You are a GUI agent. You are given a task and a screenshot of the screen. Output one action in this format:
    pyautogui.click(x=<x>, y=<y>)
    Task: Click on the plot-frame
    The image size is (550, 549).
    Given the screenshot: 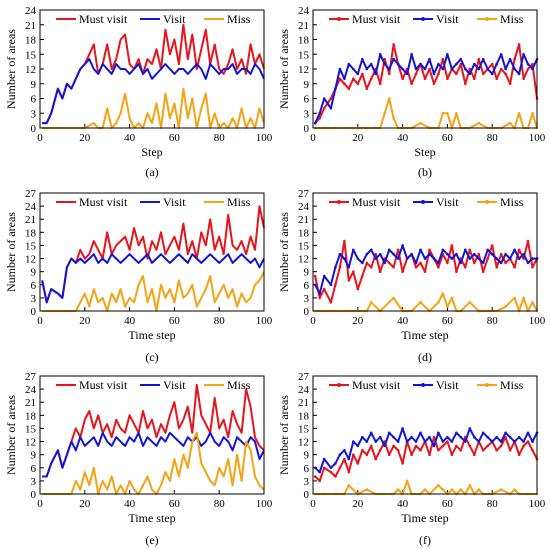 What is the action you would take?
    pyautogui.click(x=152, y=435)
    